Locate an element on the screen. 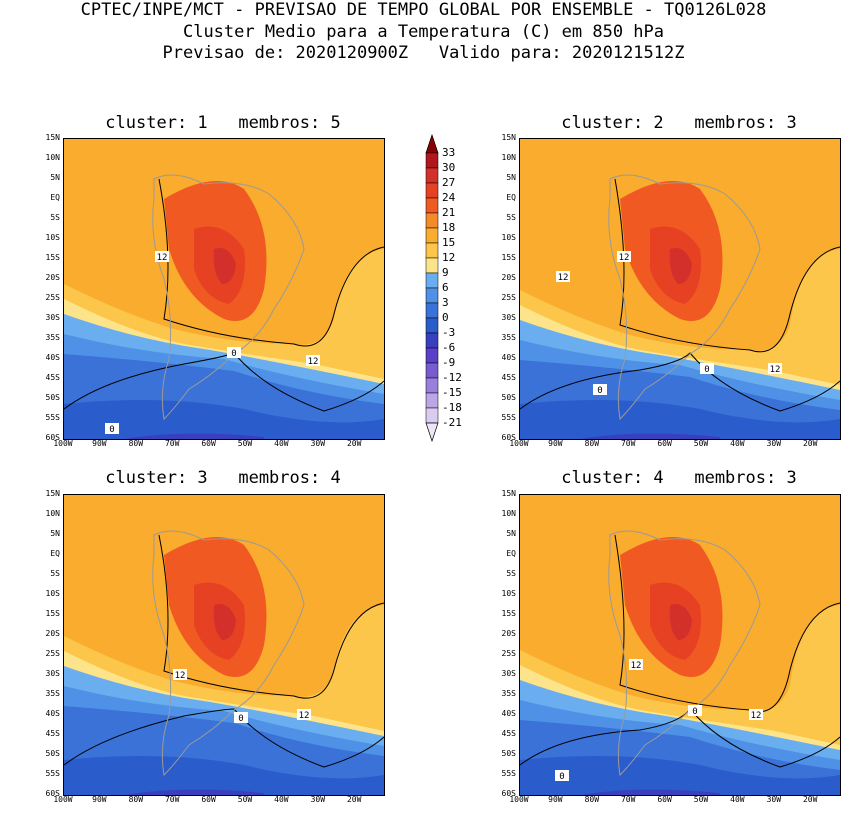  lon-tick-label: 90W is located at coordinates (555, 443).